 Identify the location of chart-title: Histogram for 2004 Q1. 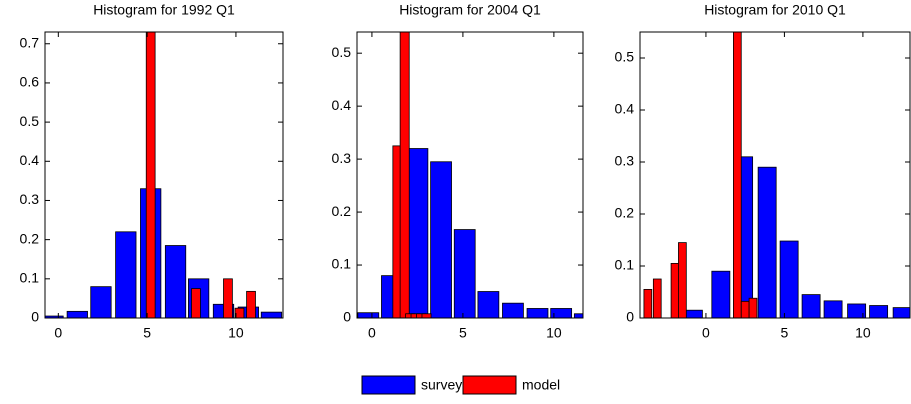
(470, 10).